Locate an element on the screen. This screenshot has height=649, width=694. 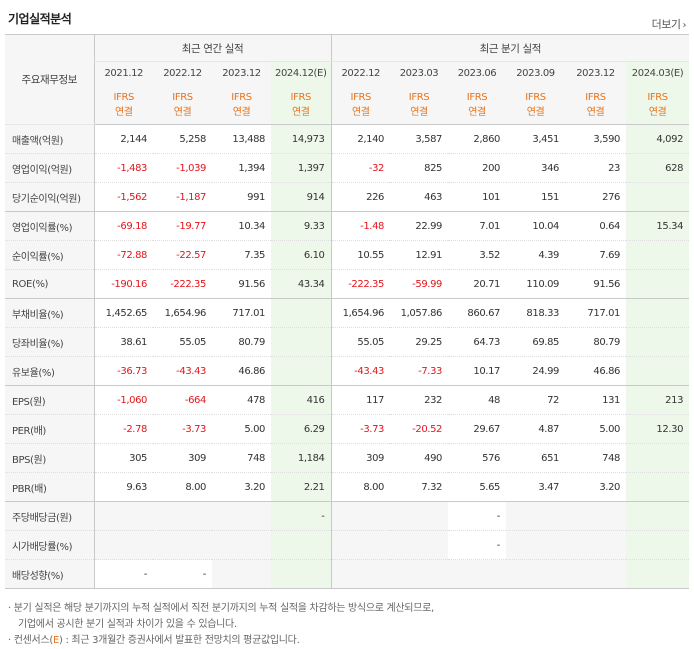
table-cell: 5,258 is located at coordinates (182, 139).